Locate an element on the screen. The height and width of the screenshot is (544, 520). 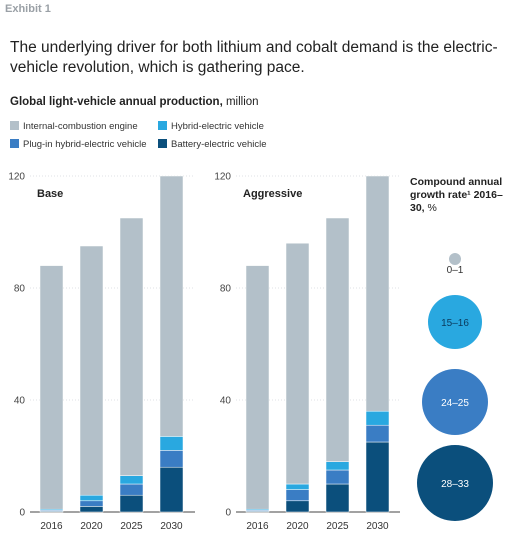
cagr-bubble-label: 15–16 is located at coordinates (455, 323).